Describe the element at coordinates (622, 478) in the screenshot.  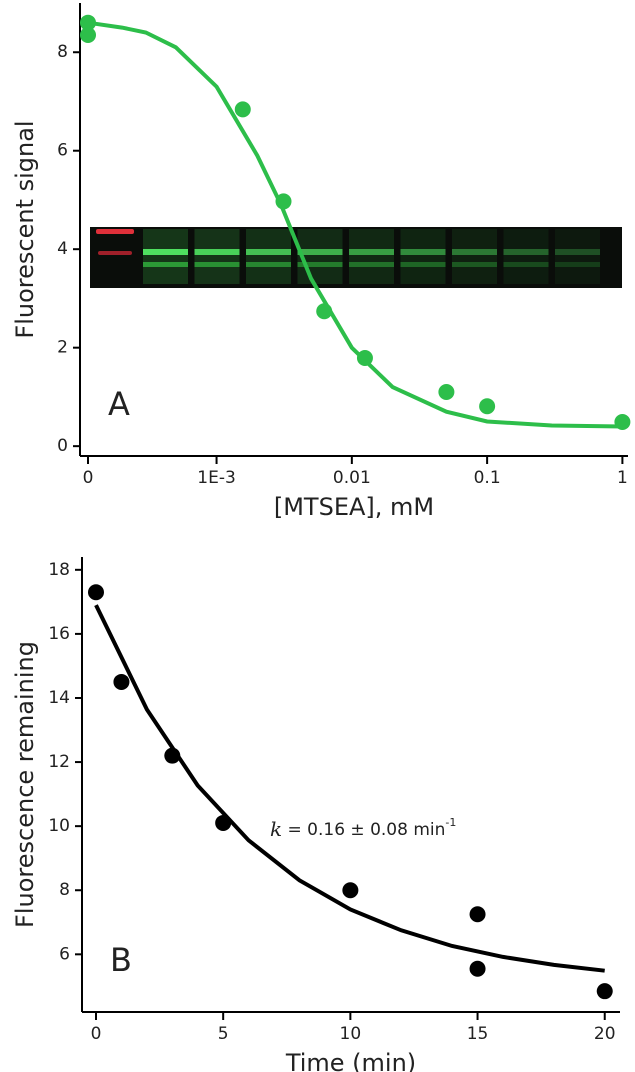
I see `x-tick-label: 1` at that location.